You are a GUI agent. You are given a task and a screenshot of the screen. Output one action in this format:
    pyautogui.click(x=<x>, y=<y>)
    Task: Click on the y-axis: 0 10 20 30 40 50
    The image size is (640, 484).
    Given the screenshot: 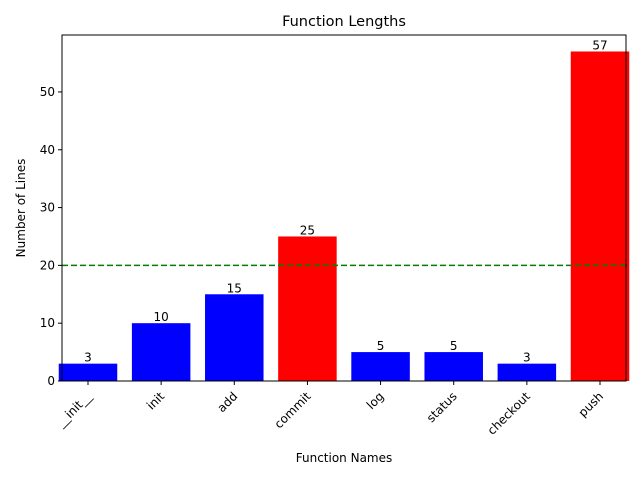 What is the action you would take?
    pyautogui.click(x=51, y=236)
    